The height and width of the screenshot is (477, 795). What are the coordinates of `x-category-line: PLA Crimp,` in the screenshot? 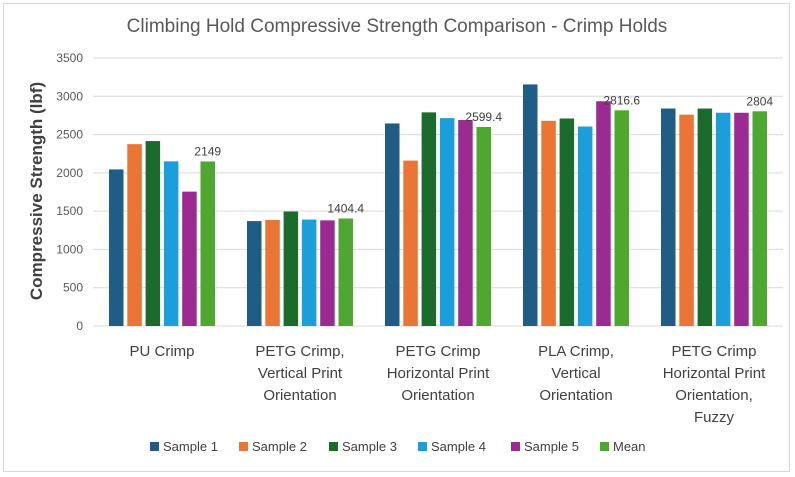 It's located at (576, 351).